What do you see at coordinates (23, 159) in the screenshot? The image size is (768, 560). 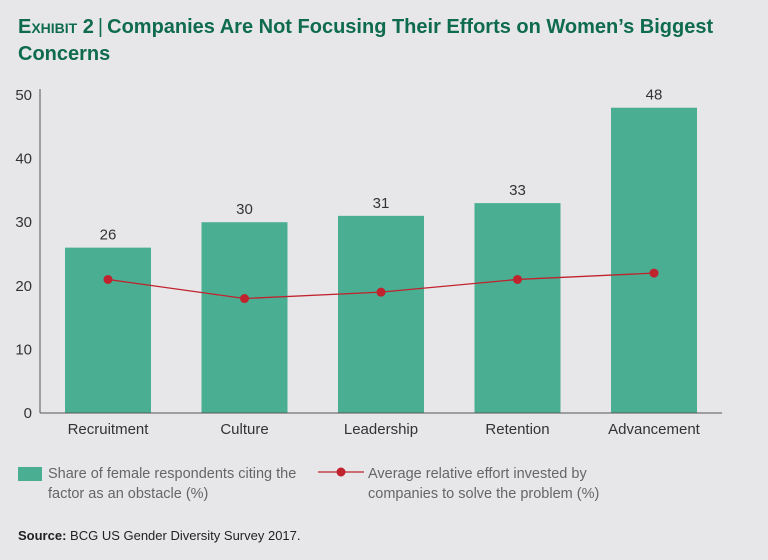 I see `y-tick-label: 40` at bounding box center [23, 159].